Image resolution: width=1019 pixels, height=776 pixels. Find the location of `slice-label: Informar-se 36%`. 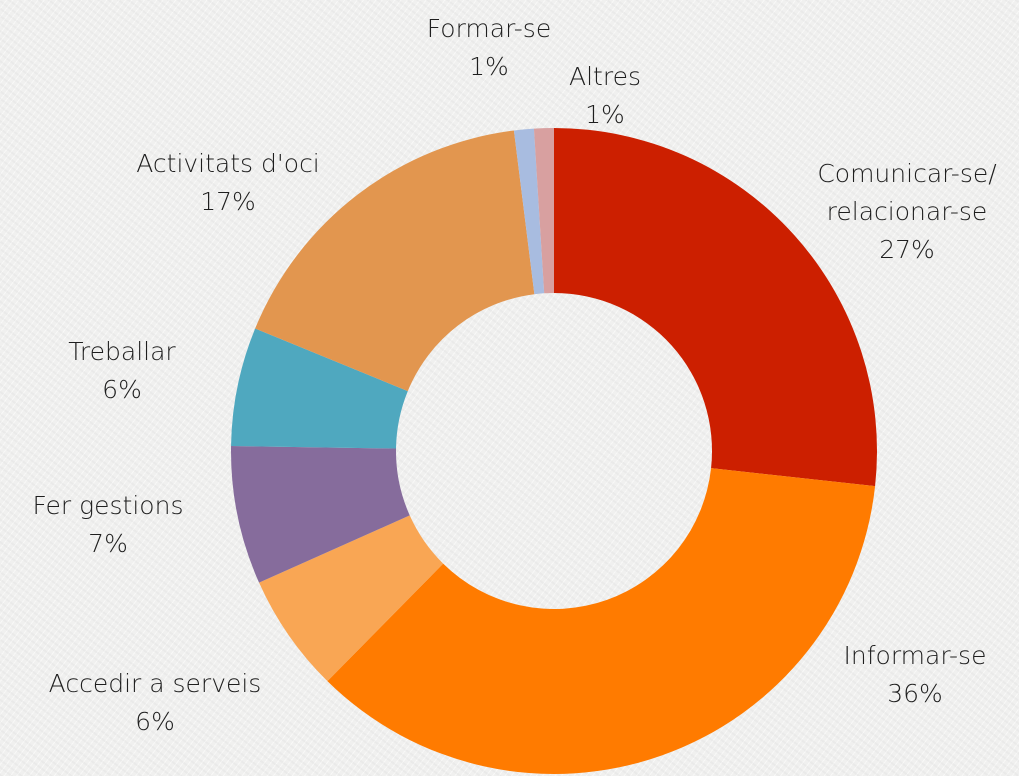

slice-label: Informar-se 36% is located at coordinates (915, 675).